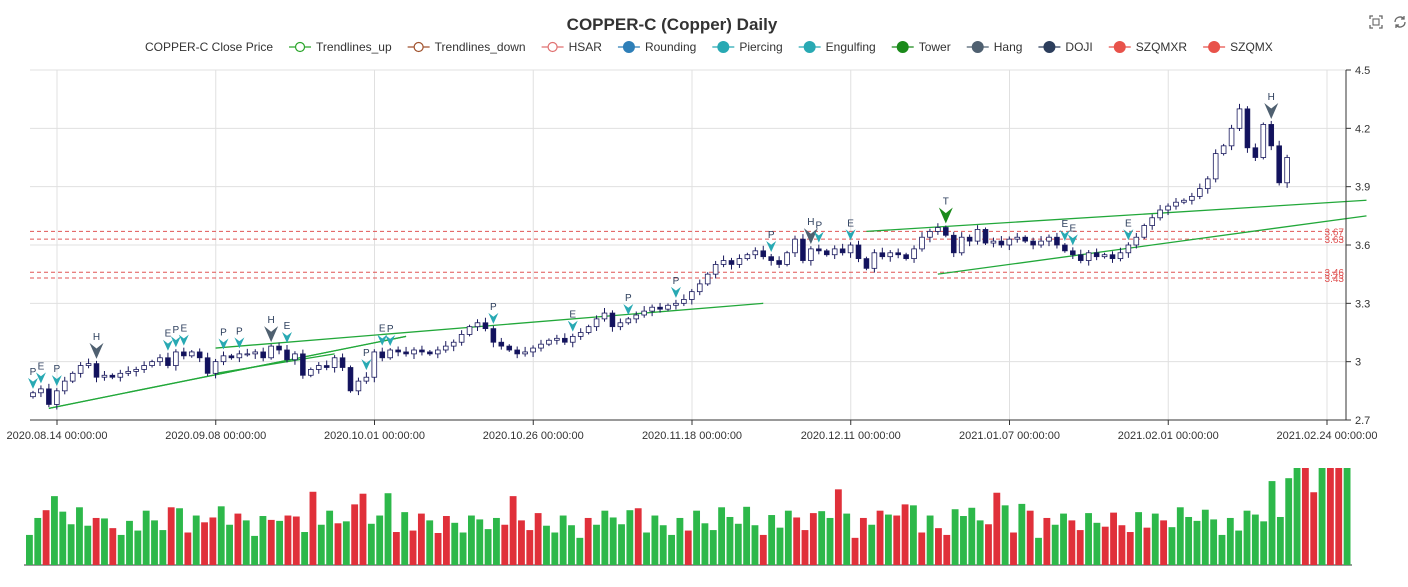  Describe the element at coordinates (656, 47) in the screenshot. I see `legend-item: Rounding` at that location.